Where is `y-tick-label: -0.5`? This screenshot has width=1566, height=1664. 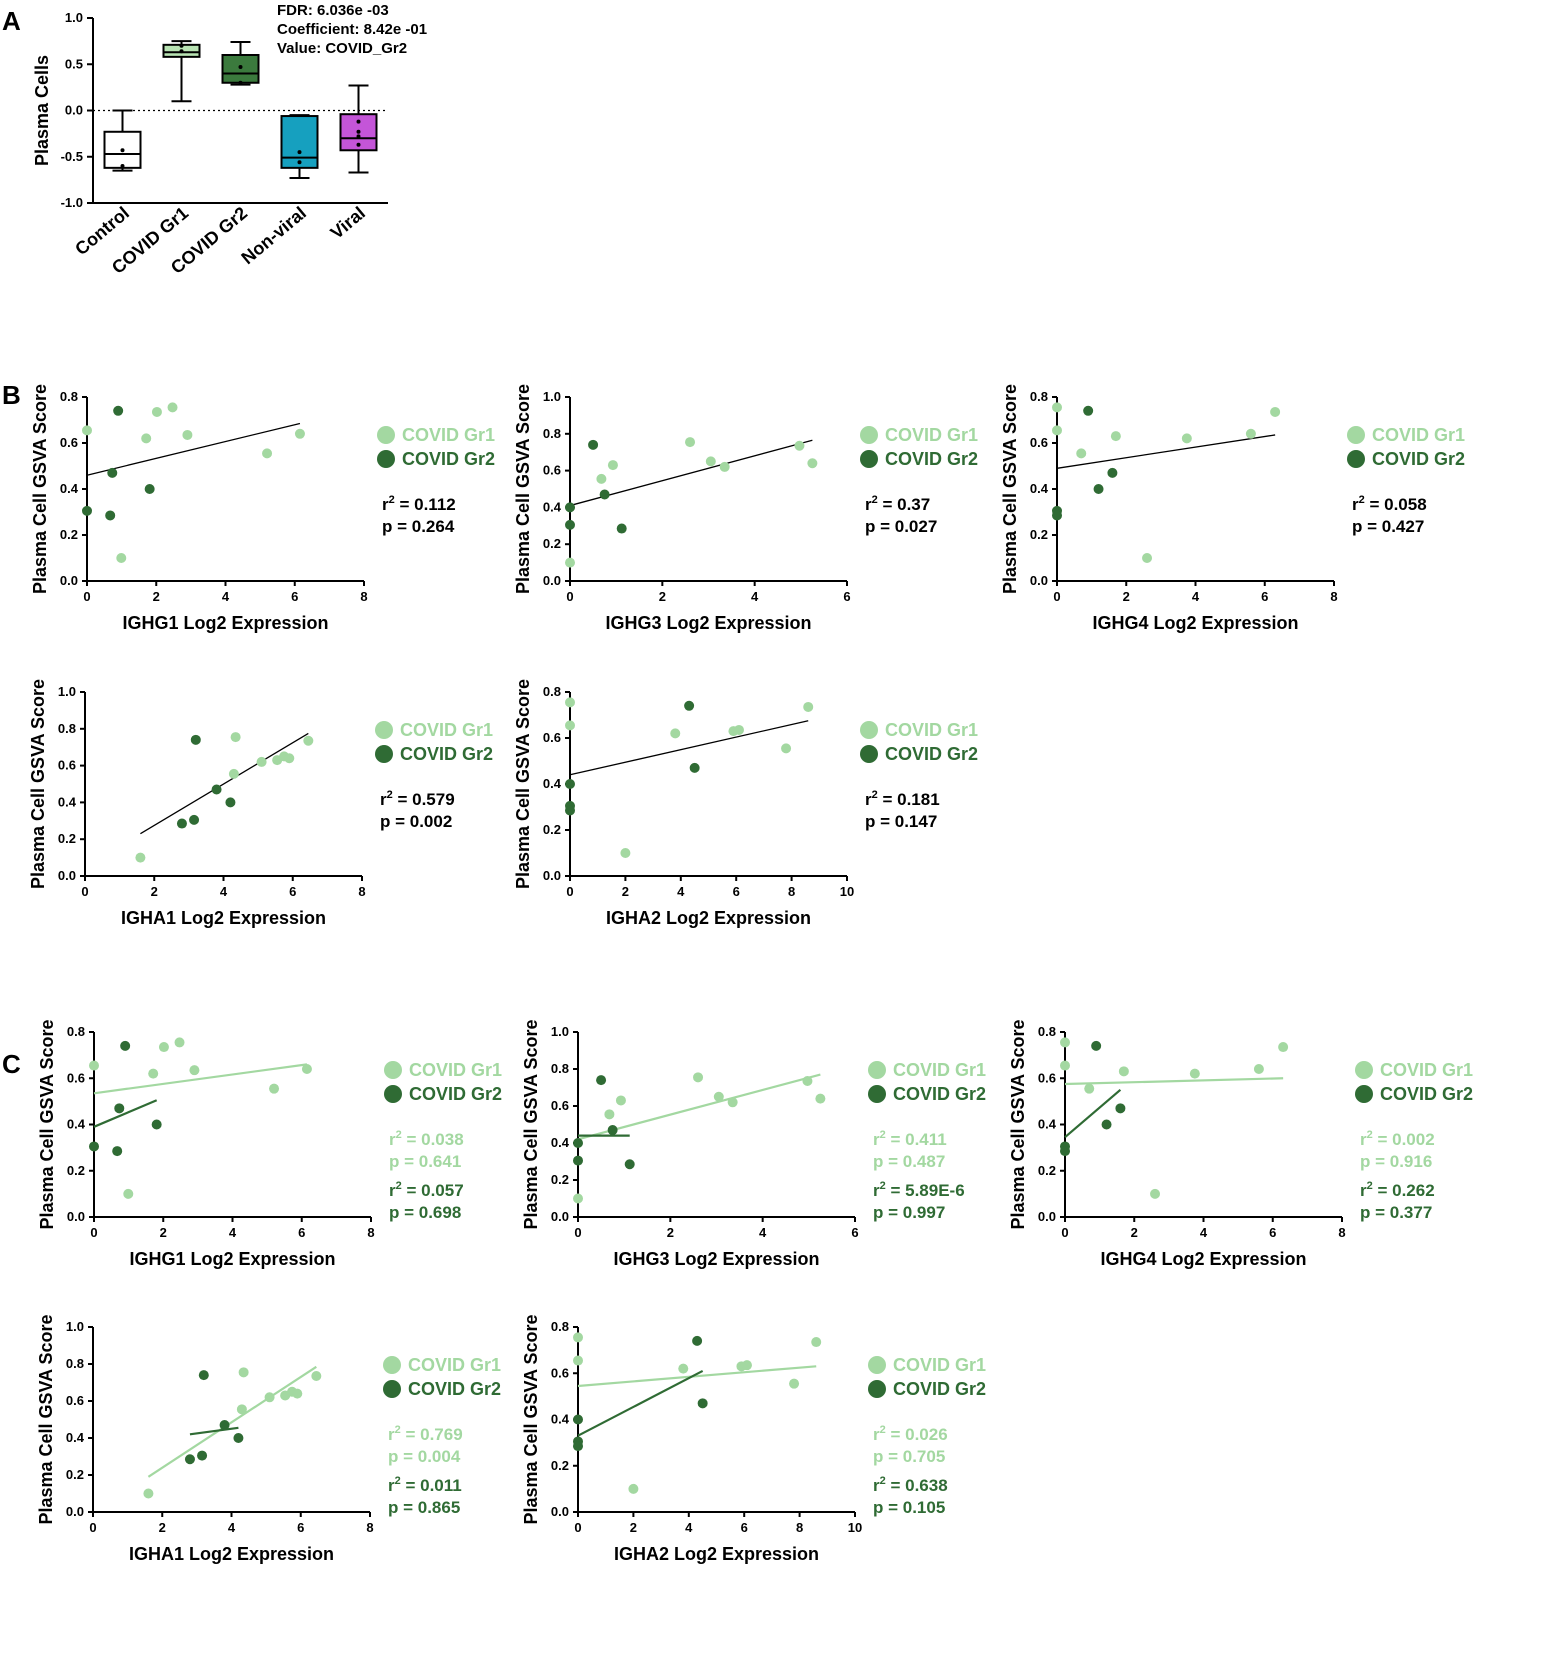
y-tick-label: -0.5 is located at coordinates (72, 156).